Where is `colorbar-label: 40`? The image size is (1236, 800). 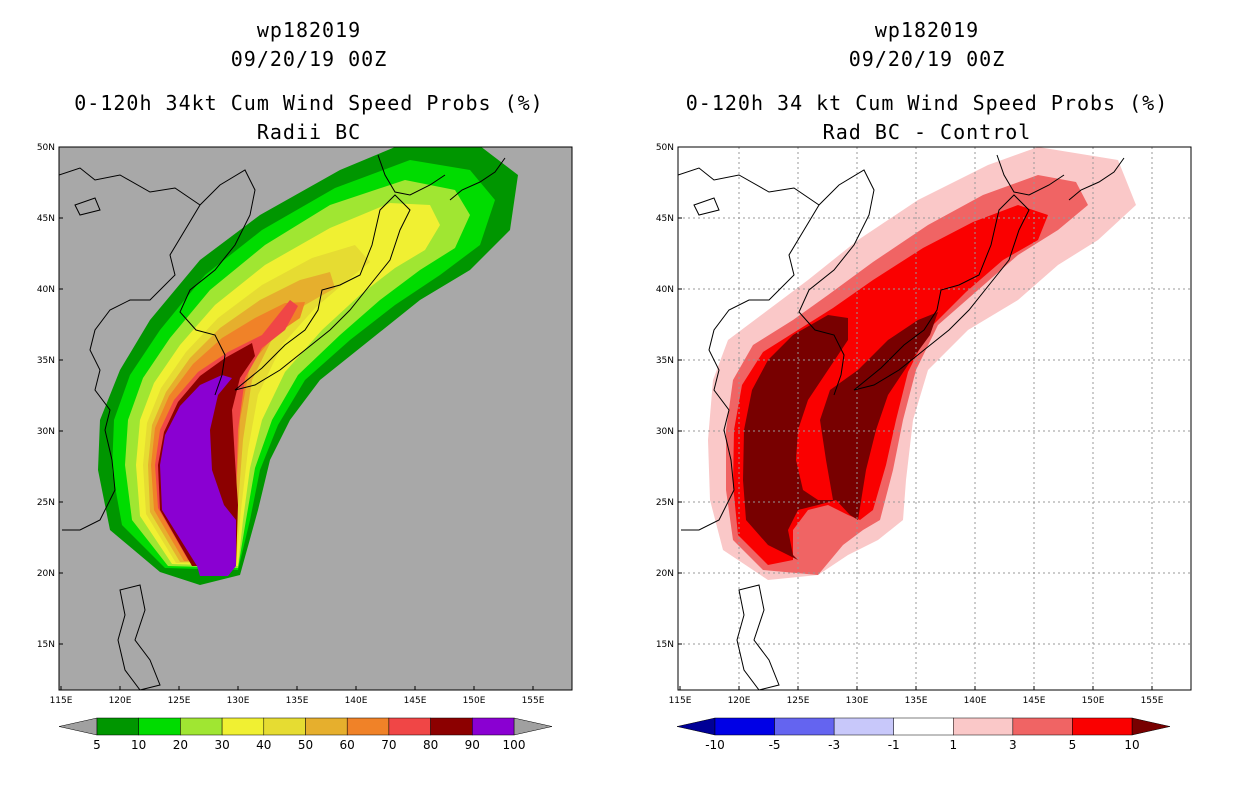 colorbar-label: 40 is located at coordinates (263, 745).